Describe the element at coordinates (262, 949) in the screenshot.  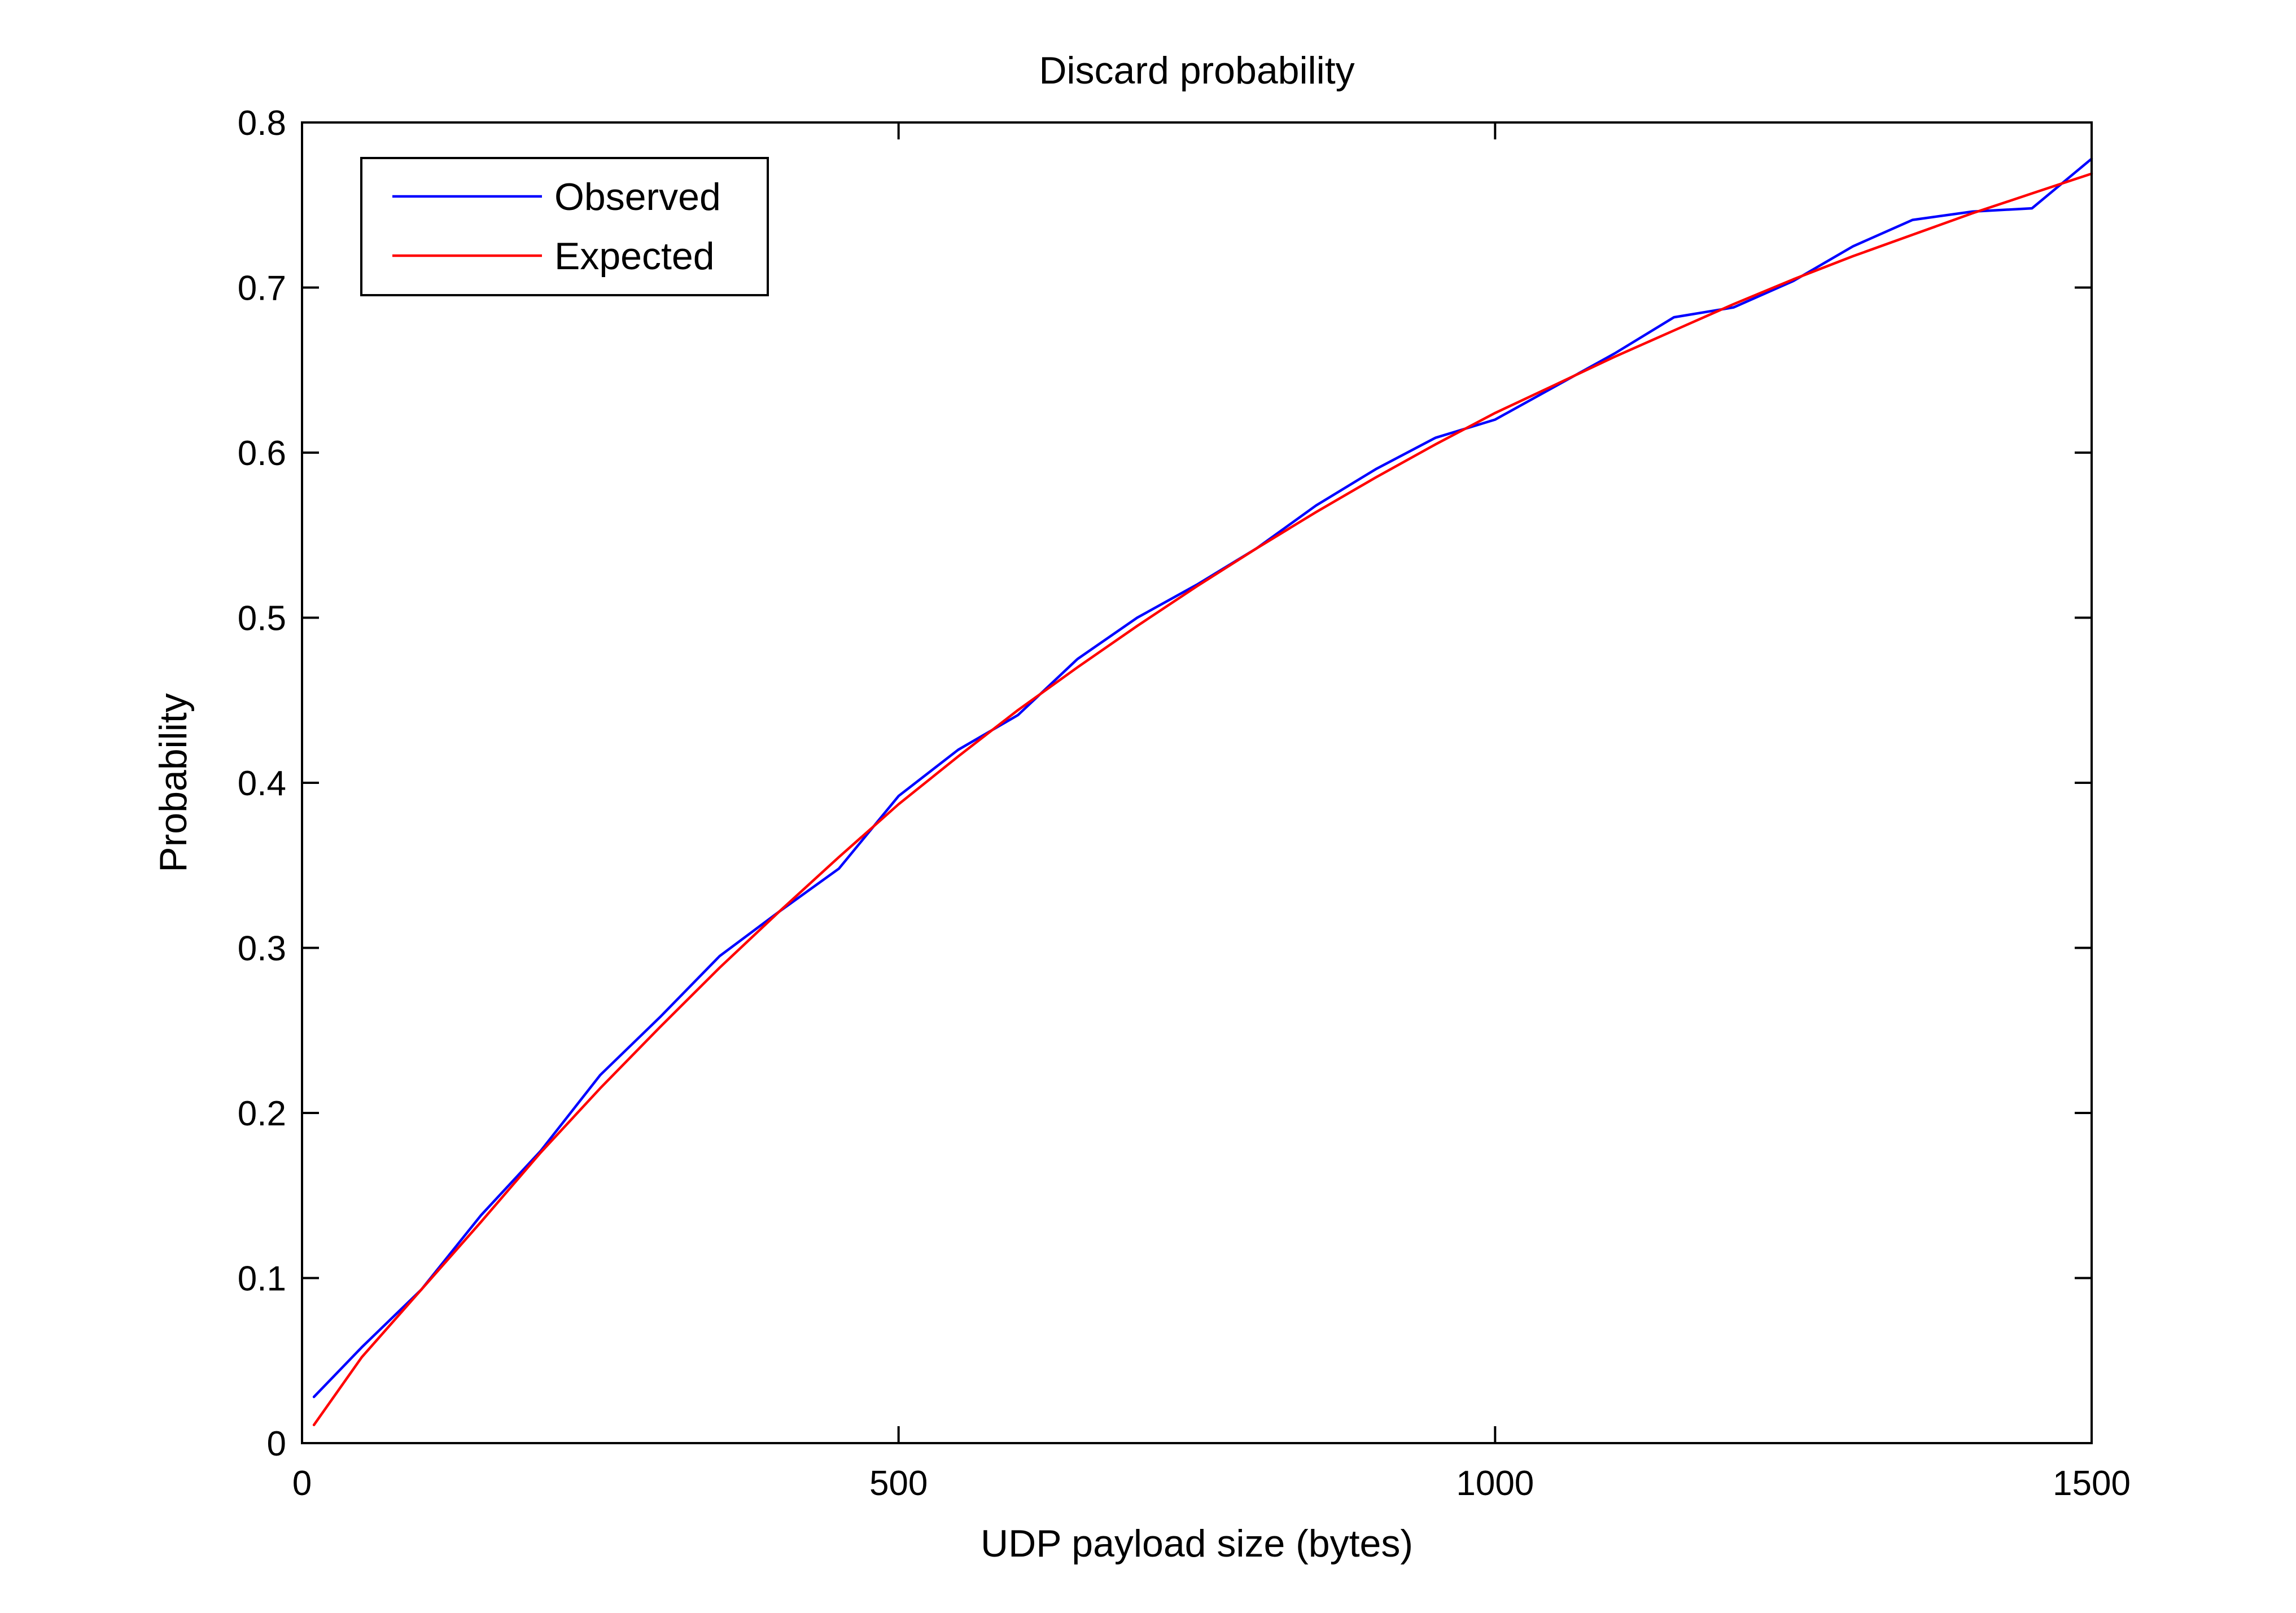
I see `y-tick-label: 0.3` at that location.